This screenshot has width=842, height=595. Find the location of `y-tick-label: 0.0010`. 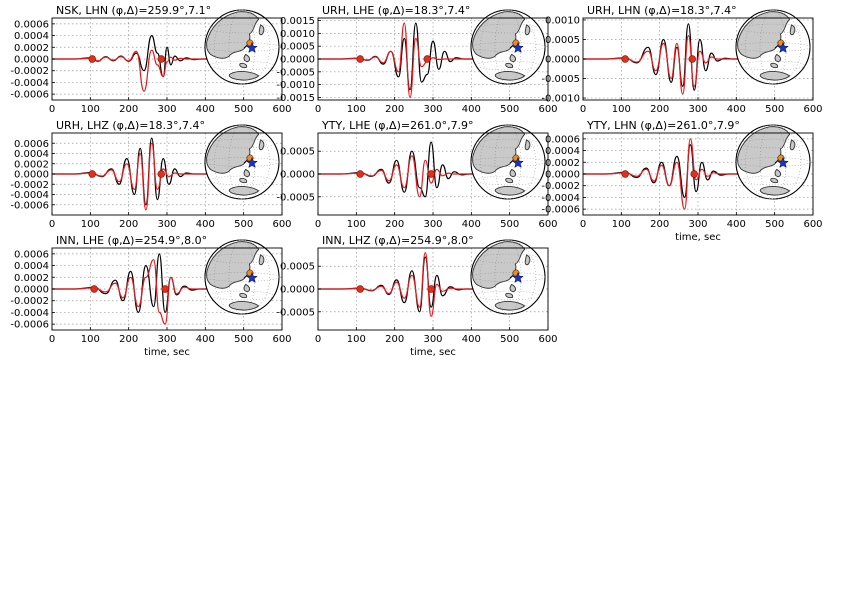

y-tick-label: 0.0010 is located at coordinates (297, 34).